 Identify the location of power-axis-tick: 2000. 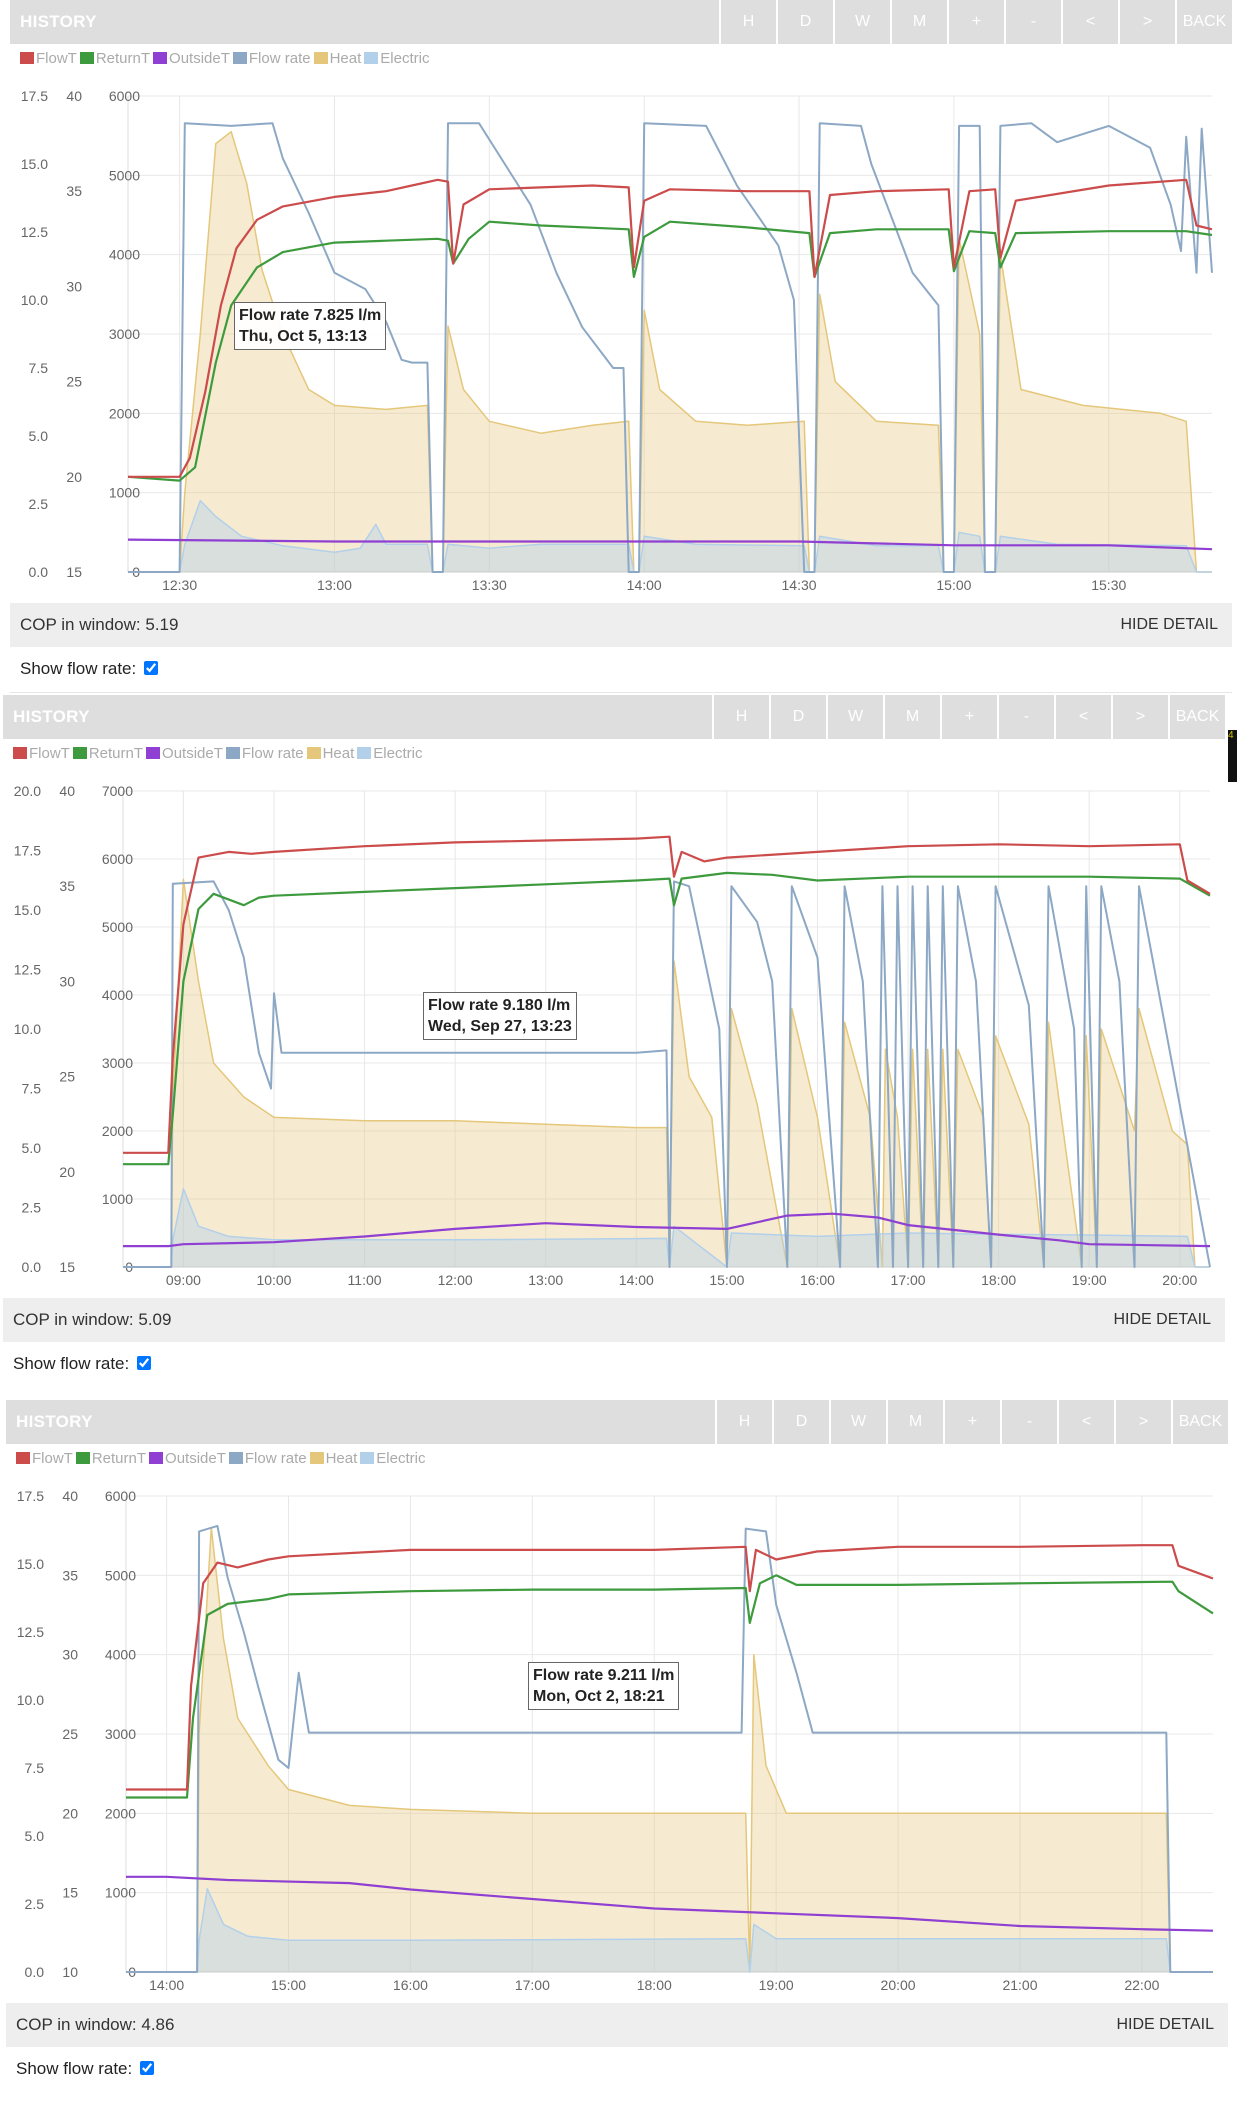
(117, 1131).